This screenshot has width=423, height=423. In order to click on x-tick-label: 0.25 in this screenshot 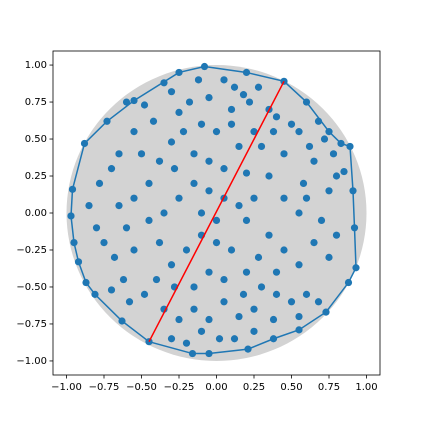, I will do `click(254, 387)`.